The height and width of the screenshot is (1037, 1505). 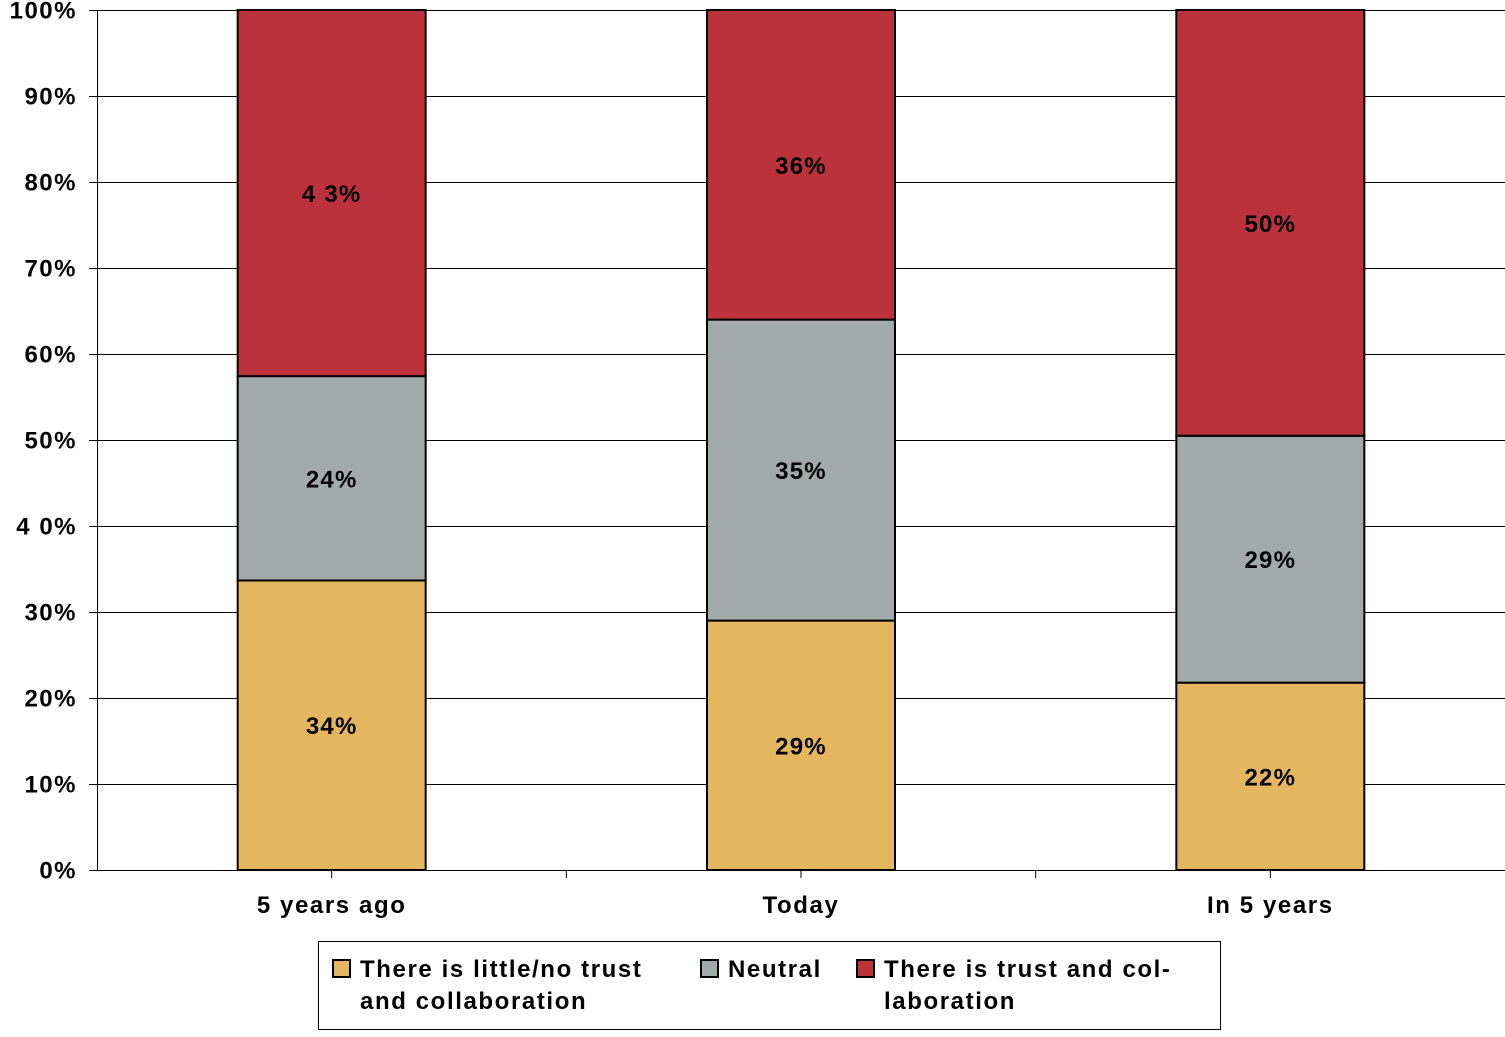 I want to click on y-tick-label: 80%, so click(x=50, y=183).